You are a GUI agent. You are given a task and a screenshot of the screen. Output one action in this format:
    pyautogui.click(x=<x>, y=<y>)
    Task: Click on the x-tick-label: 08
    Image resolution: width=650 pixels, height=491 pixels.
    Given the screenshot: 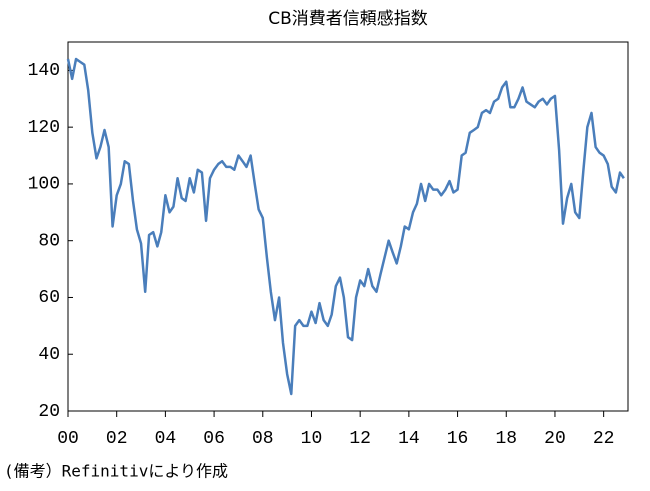 What is the action you would take?
    pyautogui.click(x=263, y=439)
    